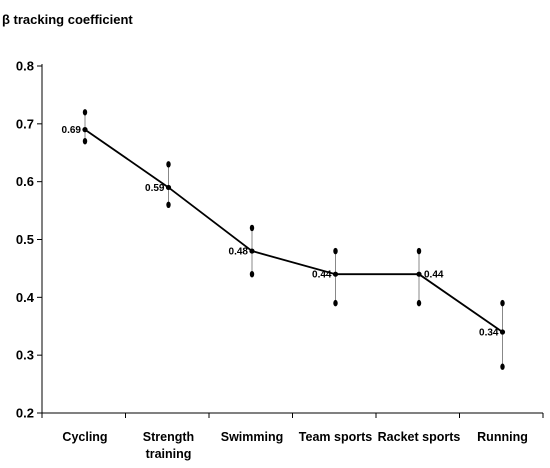 The width and height of the screenshot is (550, 468). What do you see at coordinates (155, 188) in the screenshot?
I see `data-label: 0.59` at bounding box center [155, 188].